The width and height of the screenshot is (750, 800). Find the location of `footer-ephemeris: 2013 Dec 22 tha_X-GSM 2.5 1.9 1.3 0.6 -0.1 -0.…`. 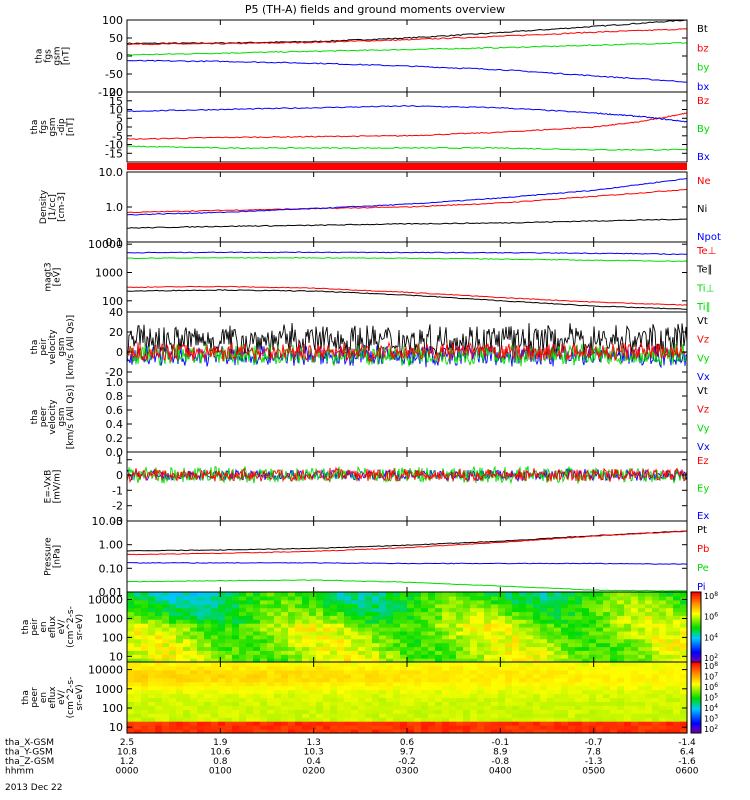

footer-ephemeris: 2013 Dec 22 tha_X-GSM 2.5 1.9 1.3 0.6 -0.1 -0.… is located at coordinates (352, 765).